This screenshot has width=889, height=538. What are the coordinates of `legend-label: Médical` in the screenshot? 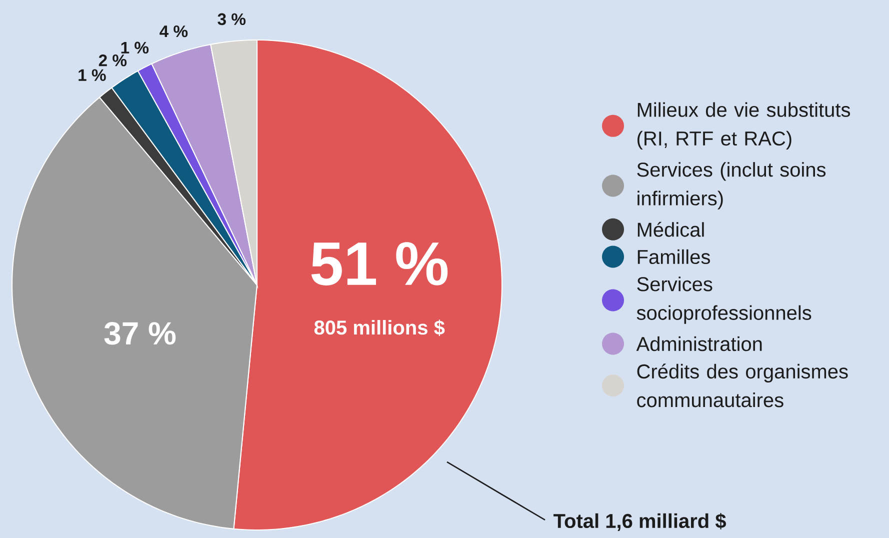 It's located at (671, 229).